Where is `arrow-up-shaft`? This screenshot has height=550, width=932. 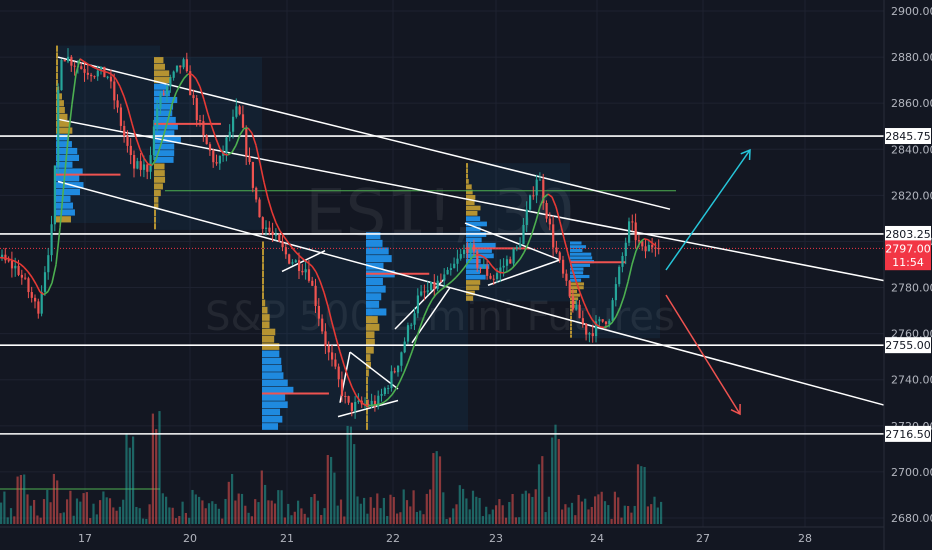 arrow-up-shaft is located at coordinates (708, 210).